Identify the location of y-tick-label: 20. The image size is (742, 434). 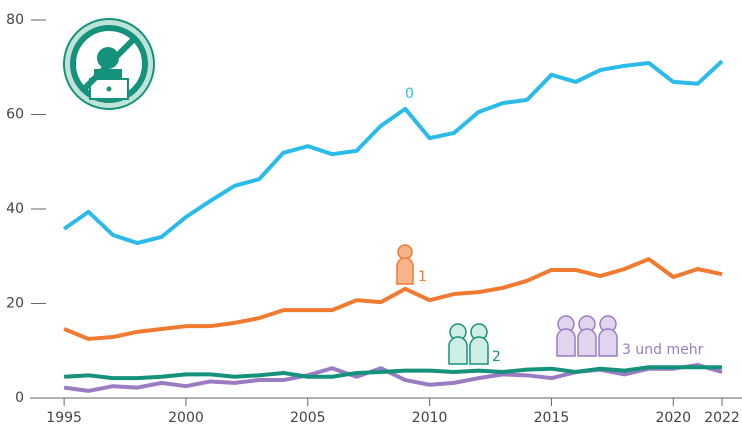
(15, 304).